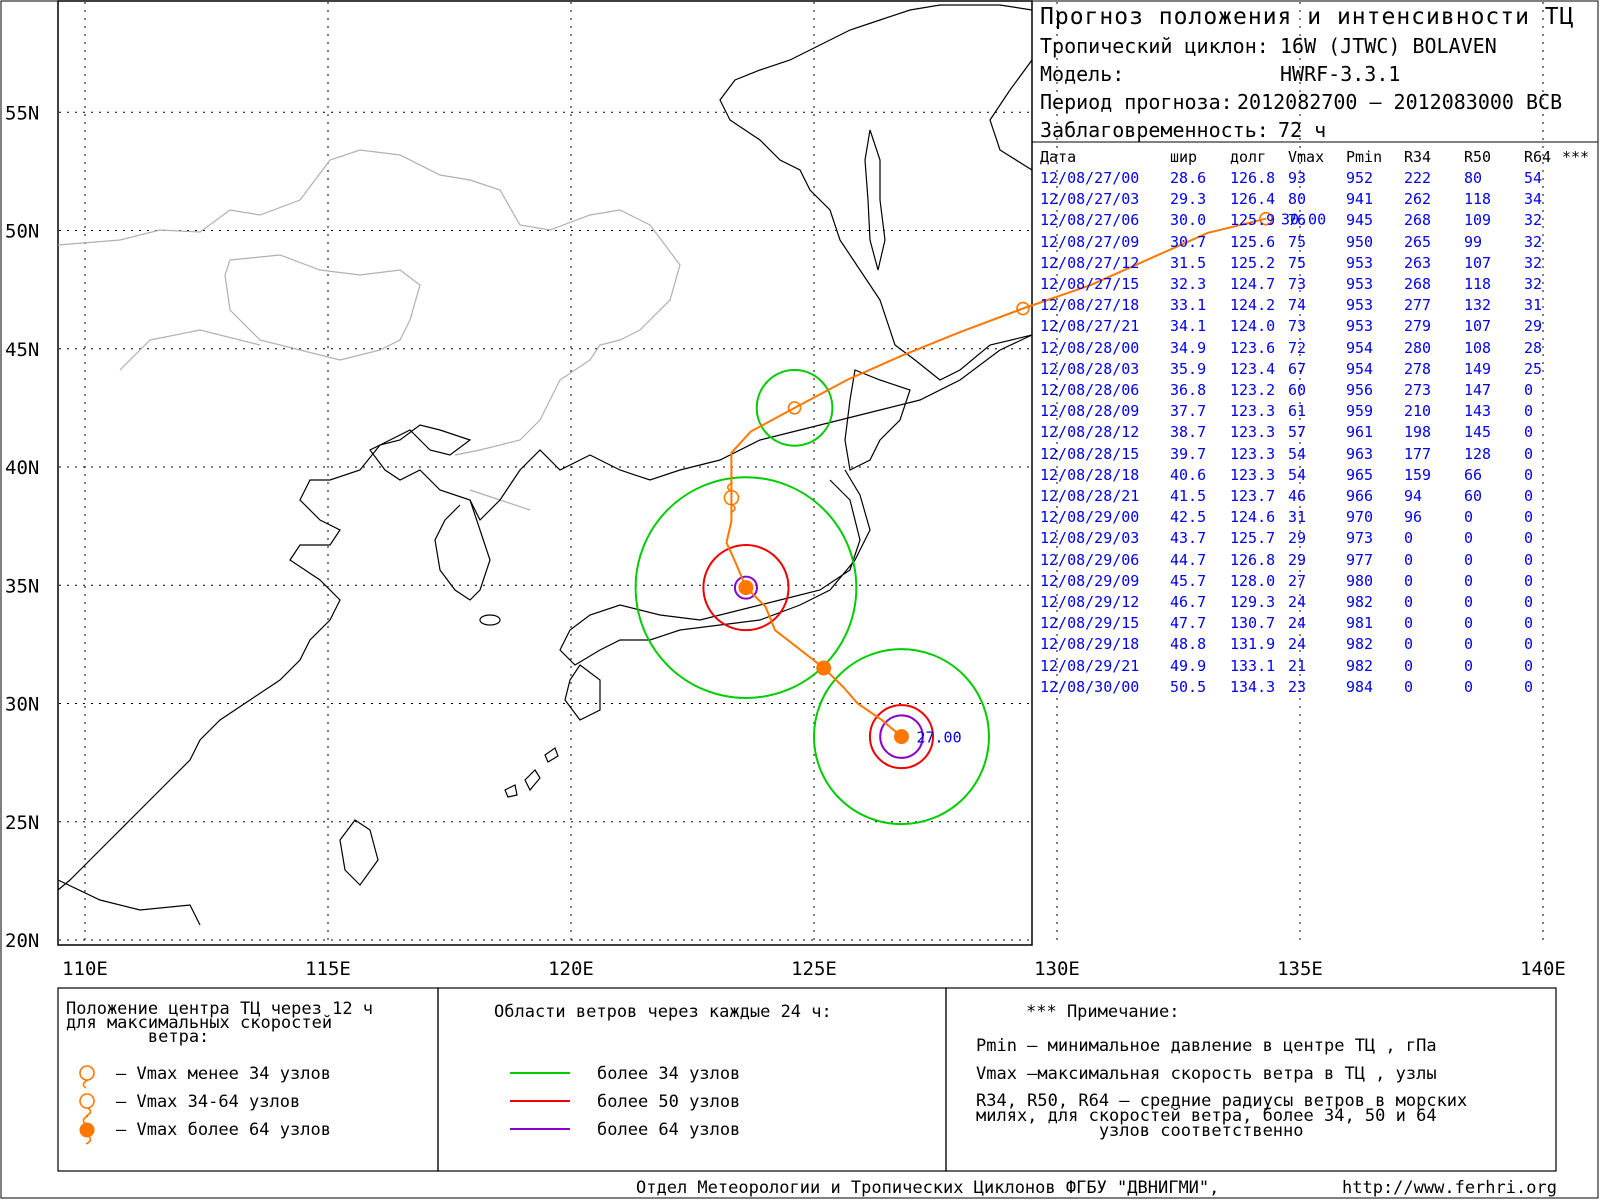 The width and height of the screenshot is (1600, 1200). What do you see at coordinates (1473, 496) in the screenshot?
I see `table-cell: 60` at bounding box center [1473, 496].